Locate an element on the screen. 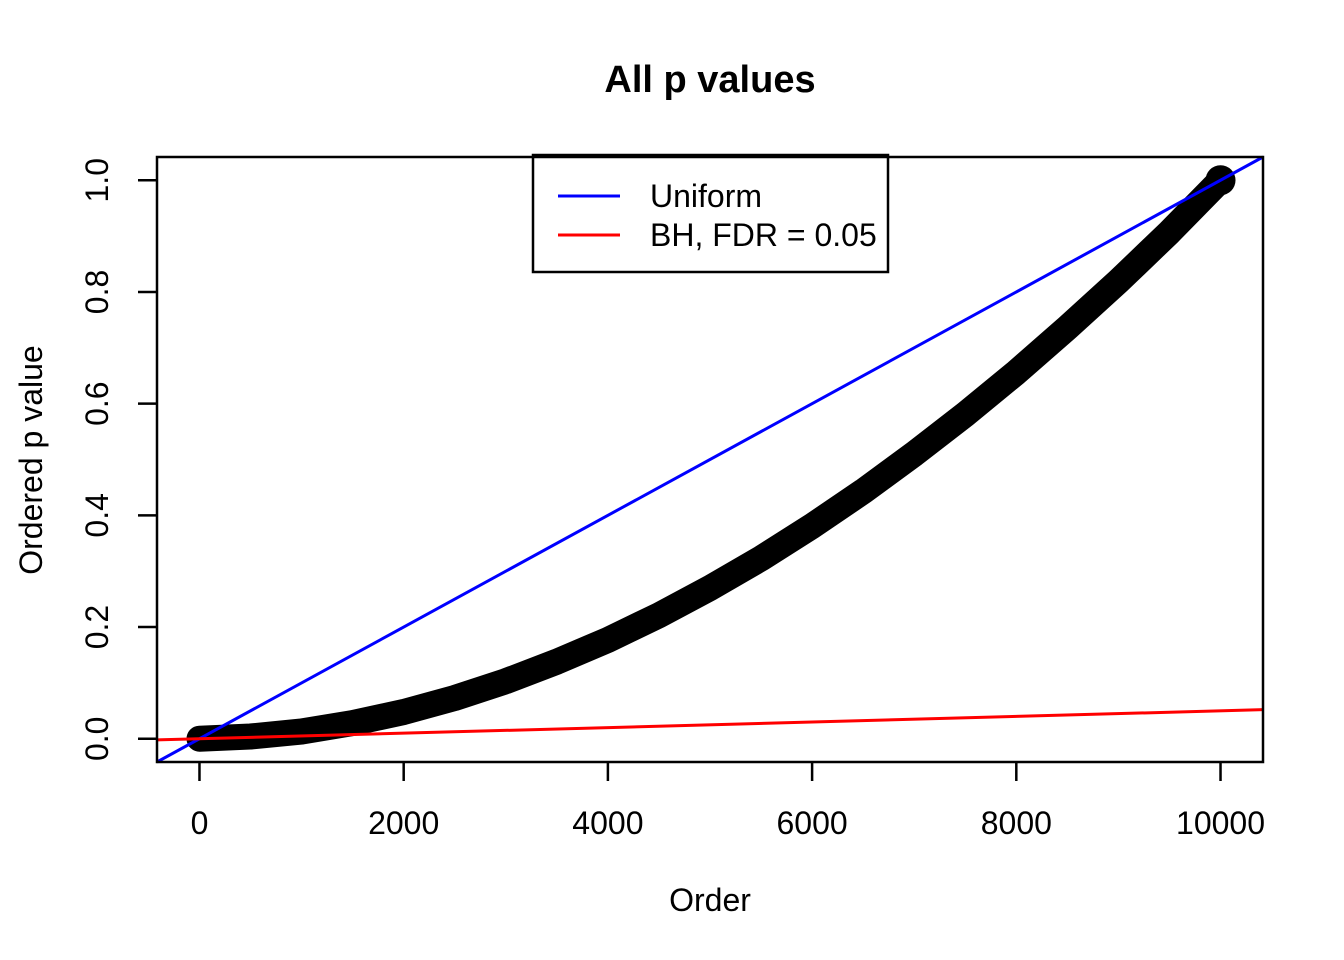  y-tick-label: 0.0 is located at coordinates (97, 739).